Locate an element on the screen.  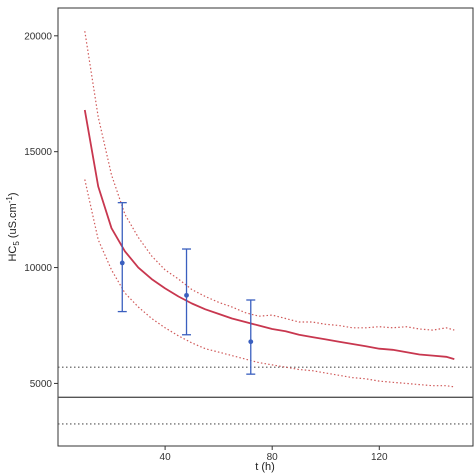
y-tick-label: 20000 is located at coordinates (38, 36).